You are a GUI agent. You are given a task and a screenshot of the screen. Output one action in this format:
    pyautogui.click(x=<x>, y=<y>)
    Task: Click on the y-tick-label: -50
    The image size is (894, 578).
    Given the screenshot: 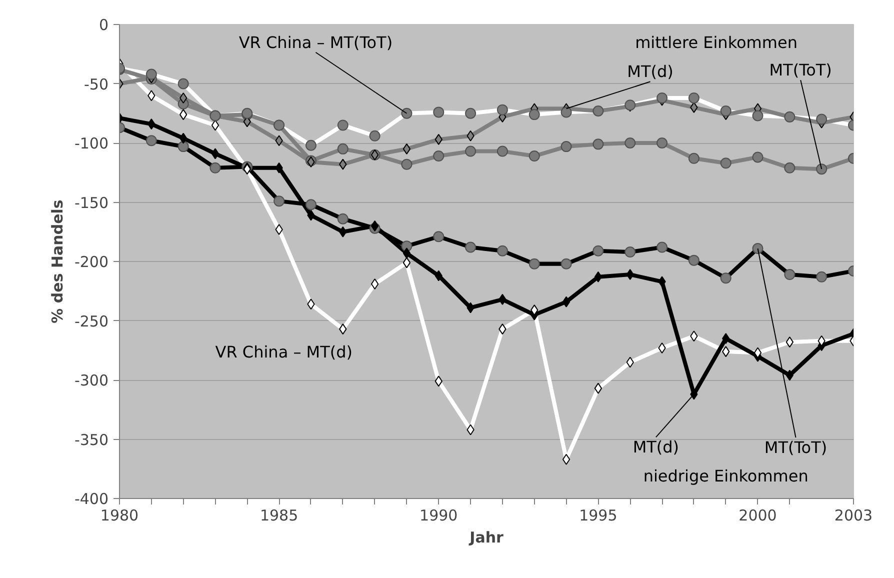 What is the action you would take?
    pyautogui.click(x=96, y=84)
    